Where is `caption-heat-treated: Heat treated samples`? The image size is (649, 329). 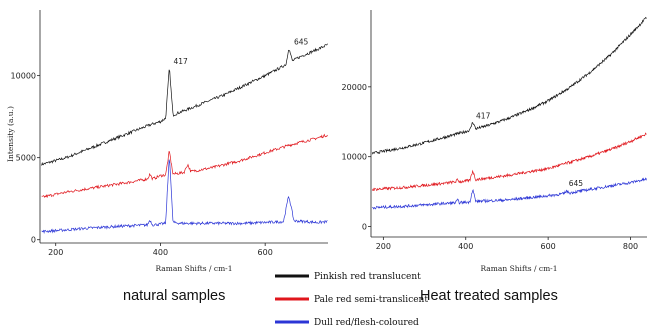
caption-heat-treated: Heat treated samples is located at coordinates (489, 296).